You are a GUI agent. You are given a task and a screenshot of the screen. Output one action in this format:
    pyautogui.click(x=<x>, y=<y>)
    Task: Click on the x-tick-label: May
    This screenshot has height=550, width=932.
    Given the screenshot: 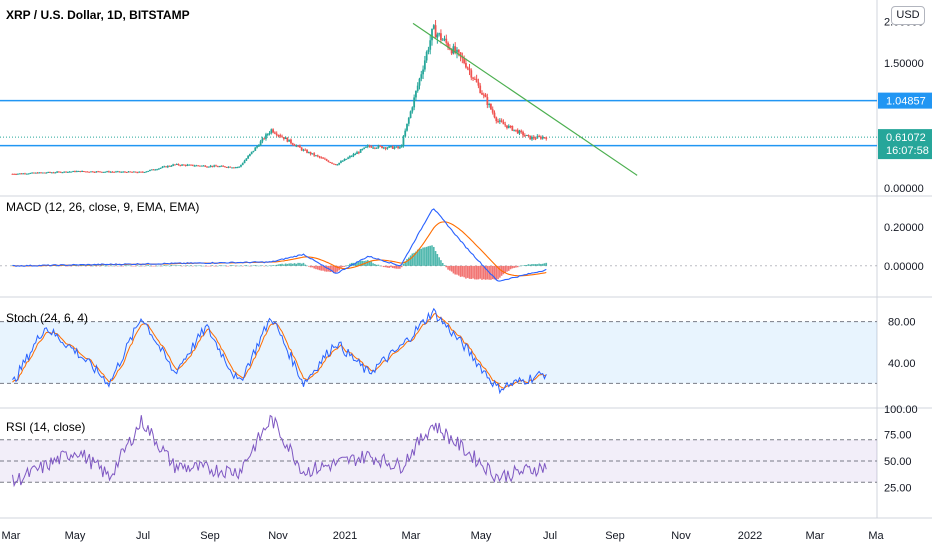 What is the action you would take?
    pyautogui.click(x=75, y=536)
    